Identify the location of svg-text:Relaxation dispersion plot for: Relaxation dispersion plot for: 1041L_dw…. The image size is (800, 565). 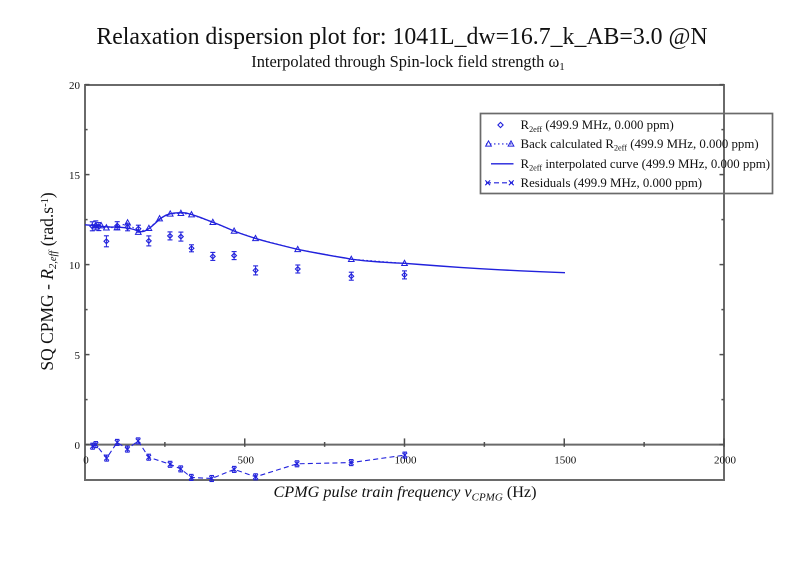
(401, 37).